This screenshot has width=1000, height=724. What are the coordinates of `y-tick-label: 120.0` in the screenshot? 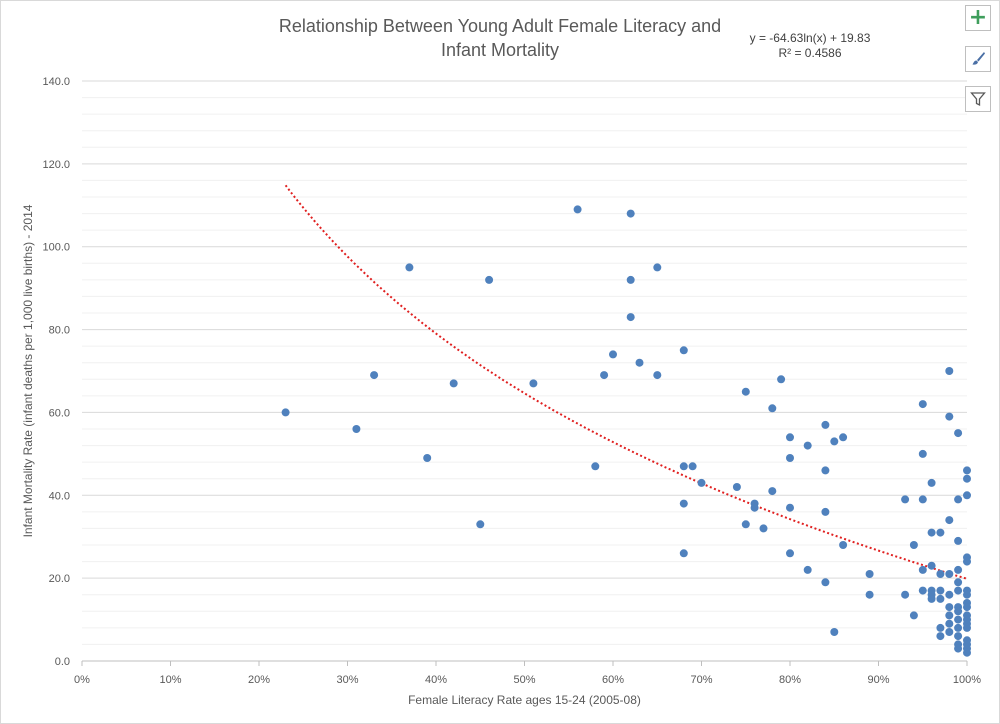 It's located at (56, 165).